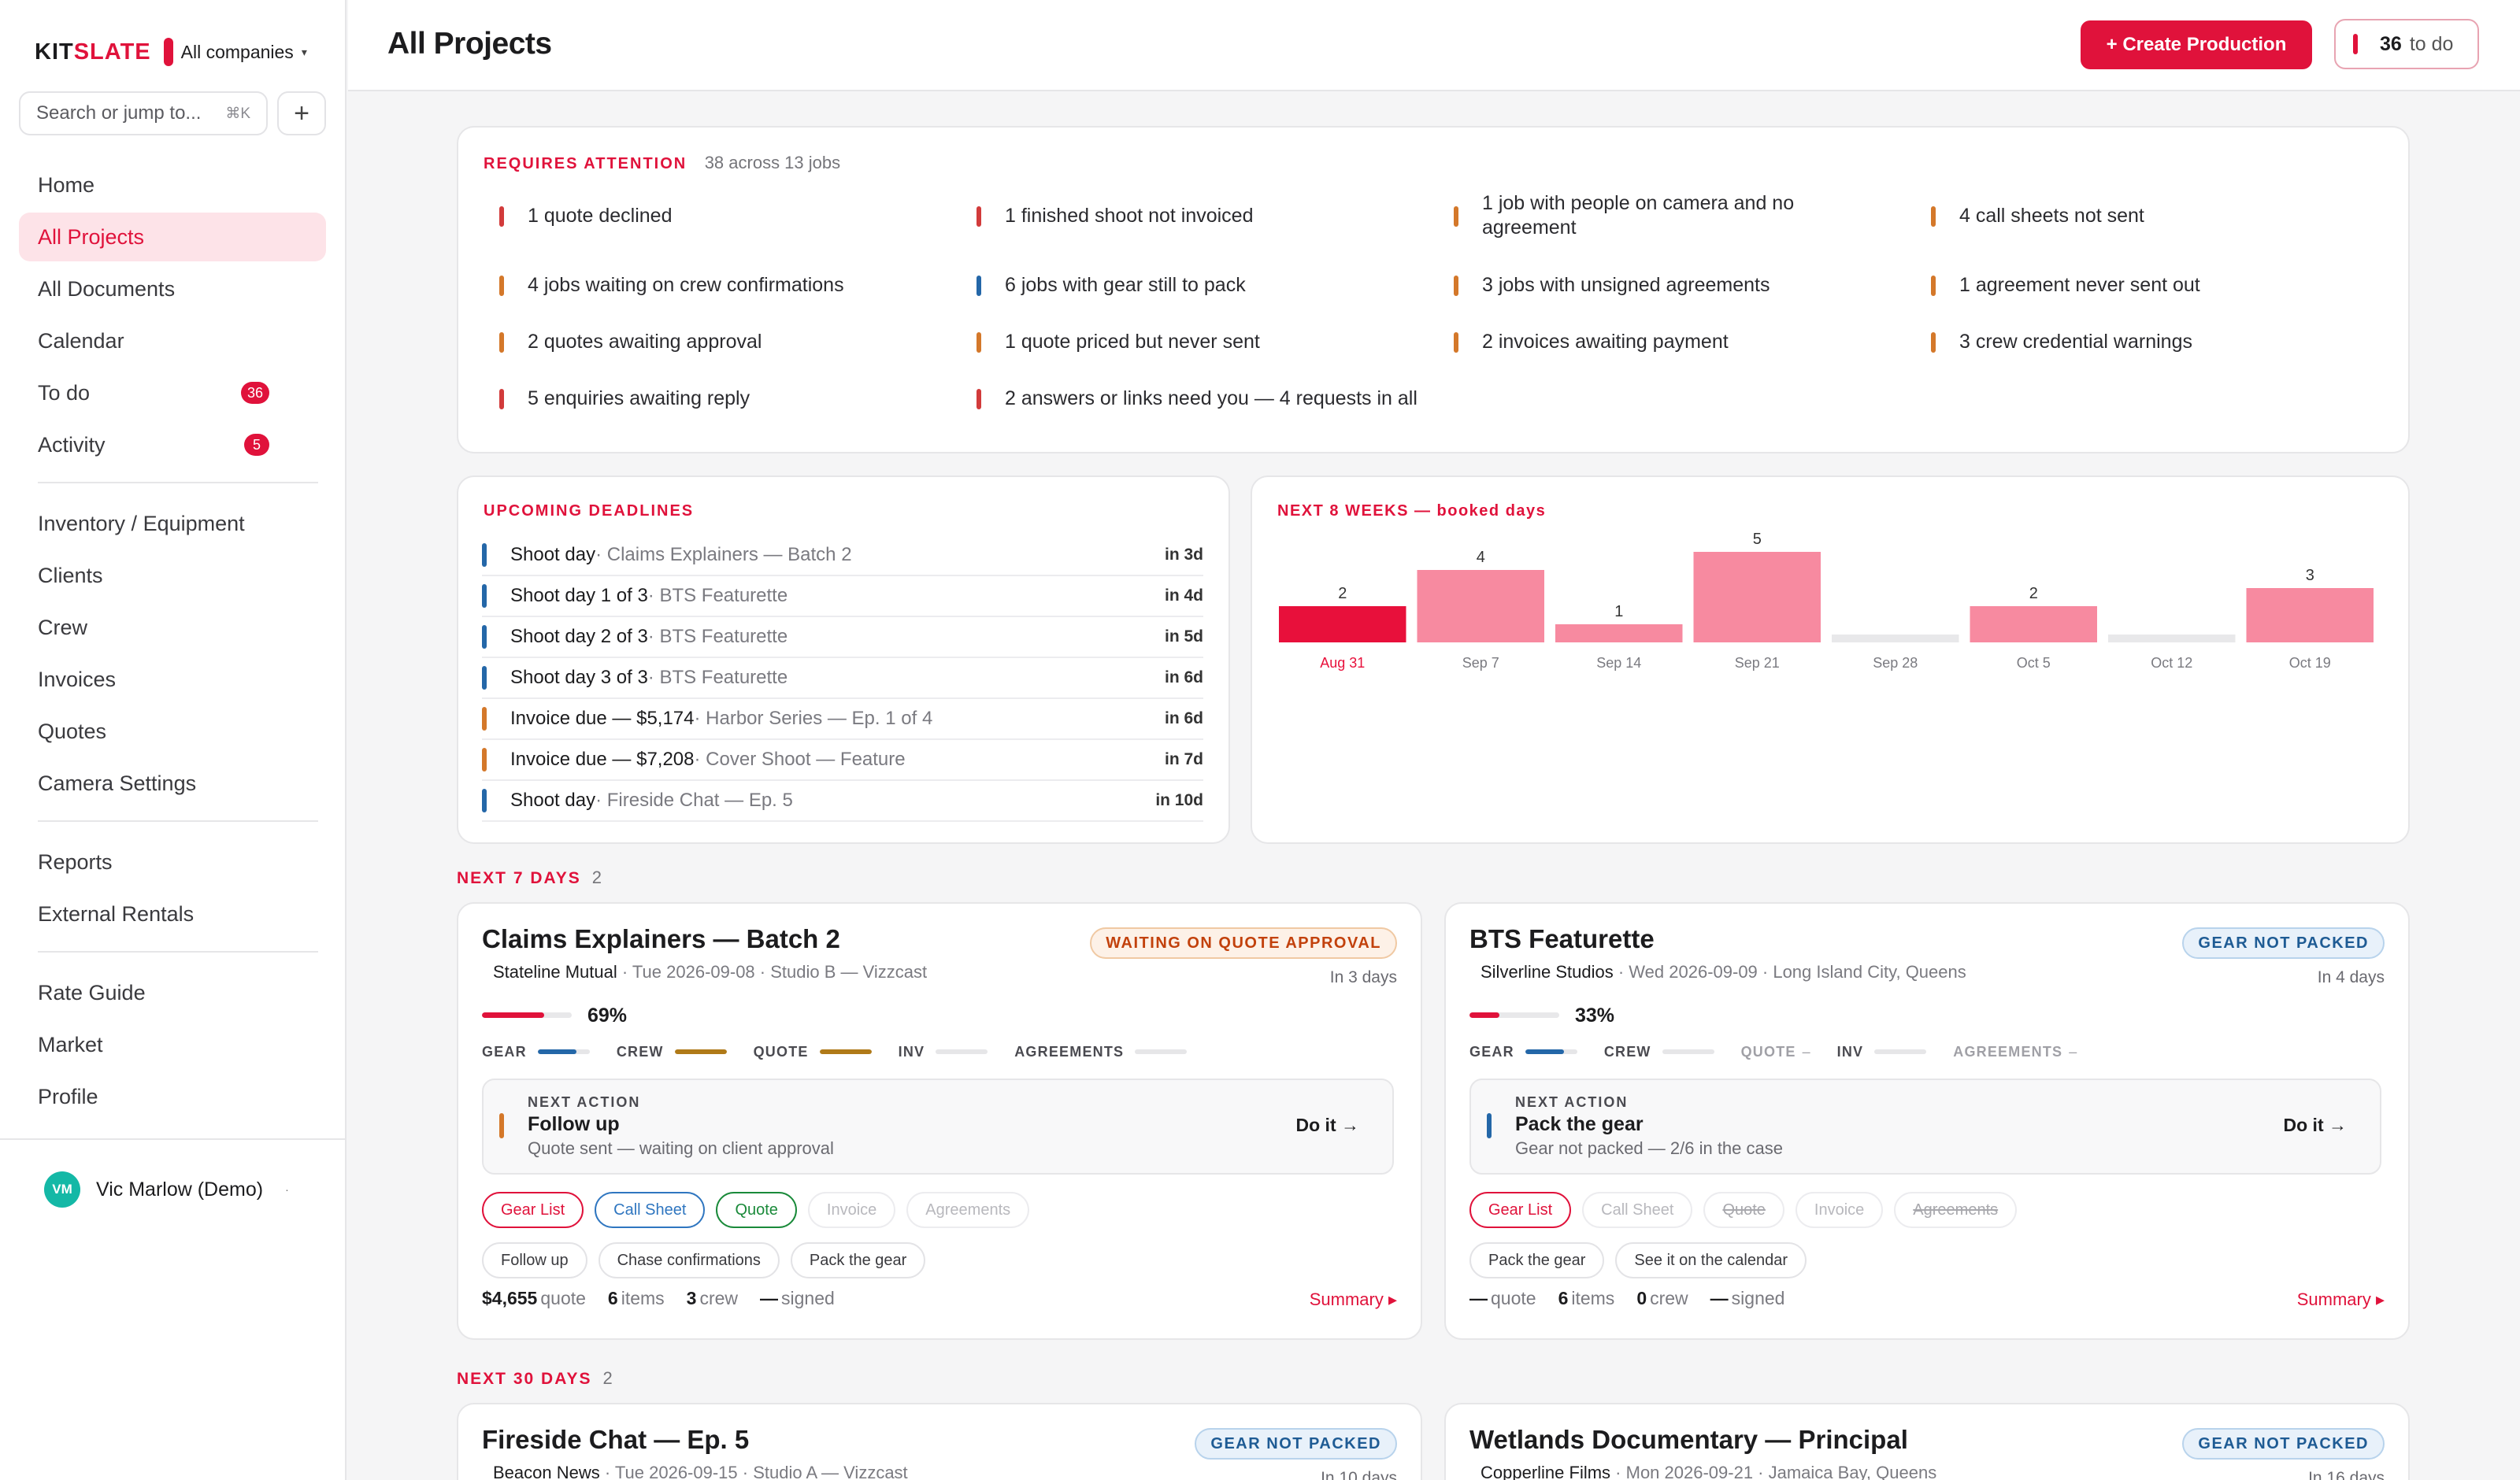 Image resolution: width=2520 pixels, height=1480 pixels. Describe the element at coordinates (842, 678) in the screenshot. I see `deadline-row: Shoot day 3 of 3 · BTS Featurette in 6d` at that location.